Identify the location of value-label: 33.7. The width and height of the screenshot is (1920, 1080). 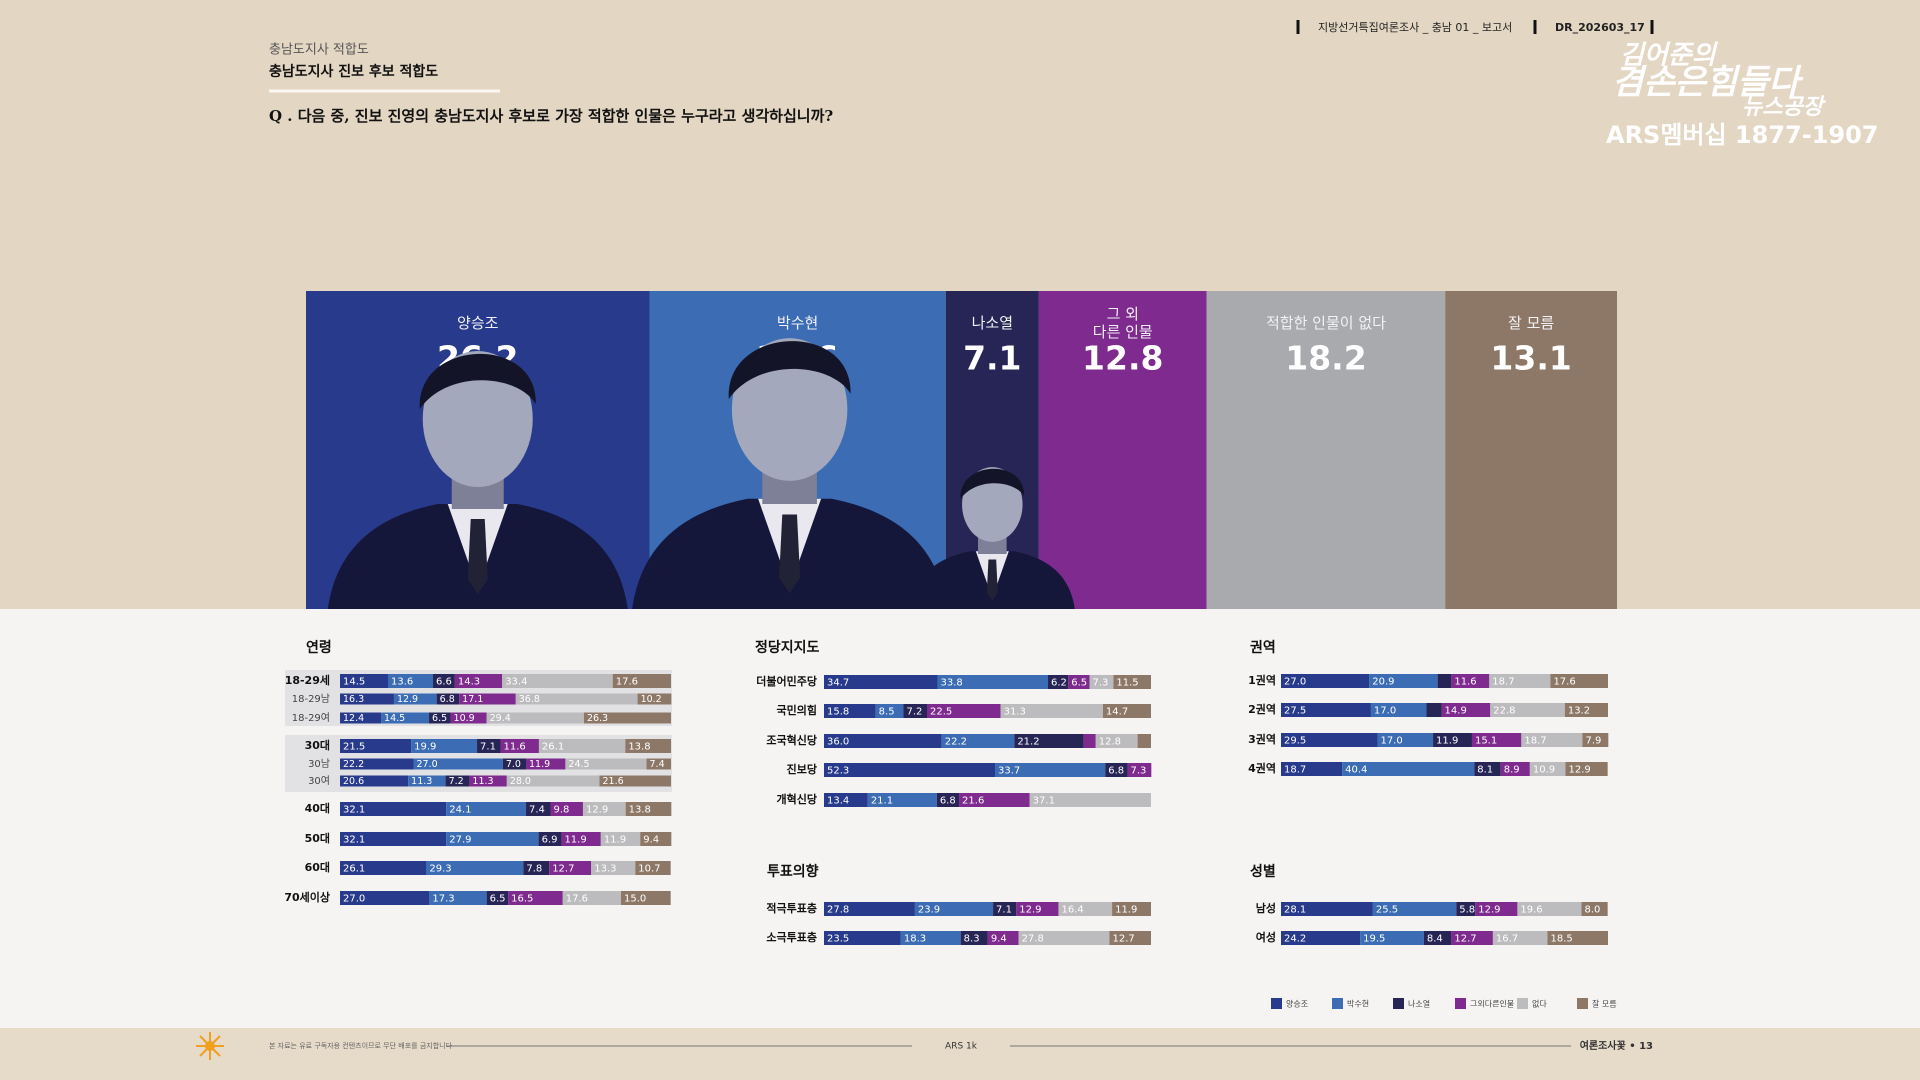
(1009, 771).